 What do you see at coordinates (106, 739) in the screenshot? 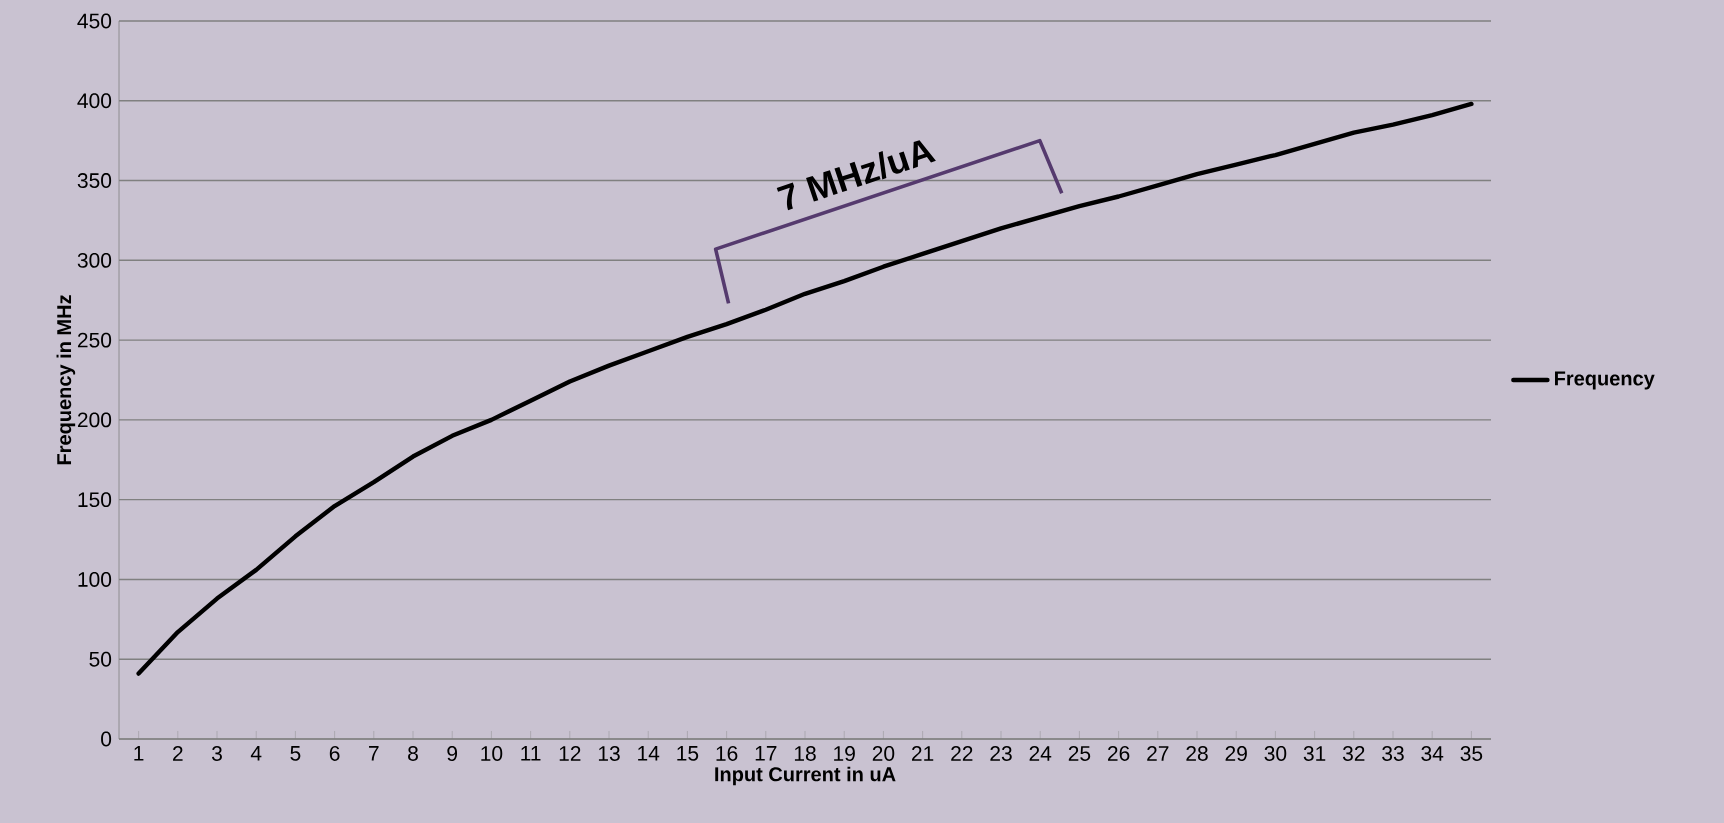
I see `y-tick-label: 0` at bounding box center [106, 739].